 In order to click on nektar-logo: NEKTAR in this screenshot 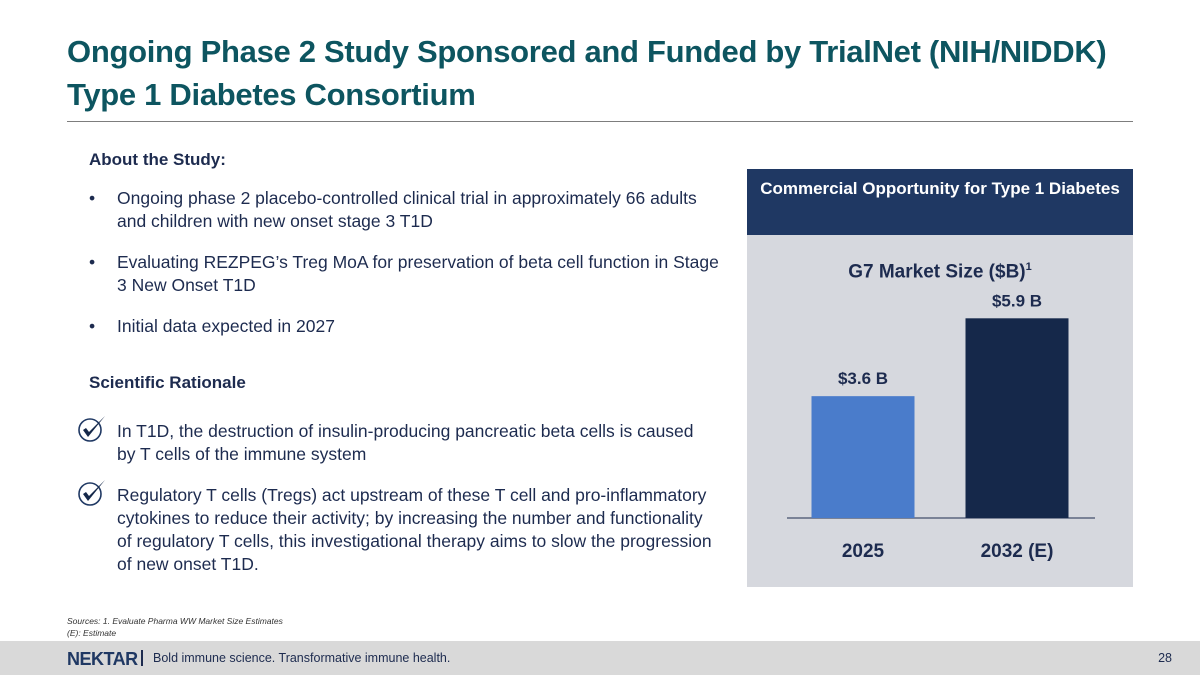, I will do `click(102, 659)`.